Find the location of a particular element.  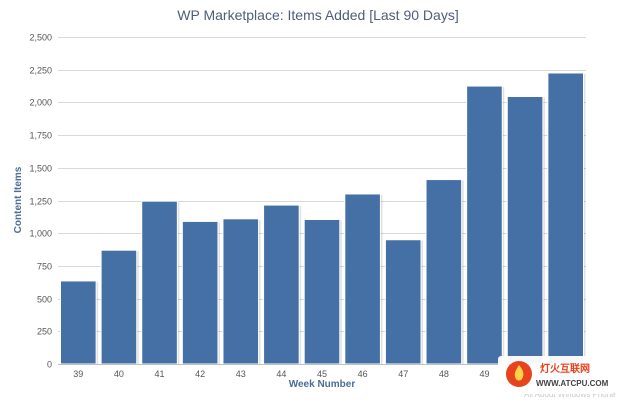

y-tick-label: 250 is located at coordinates (44, 332).